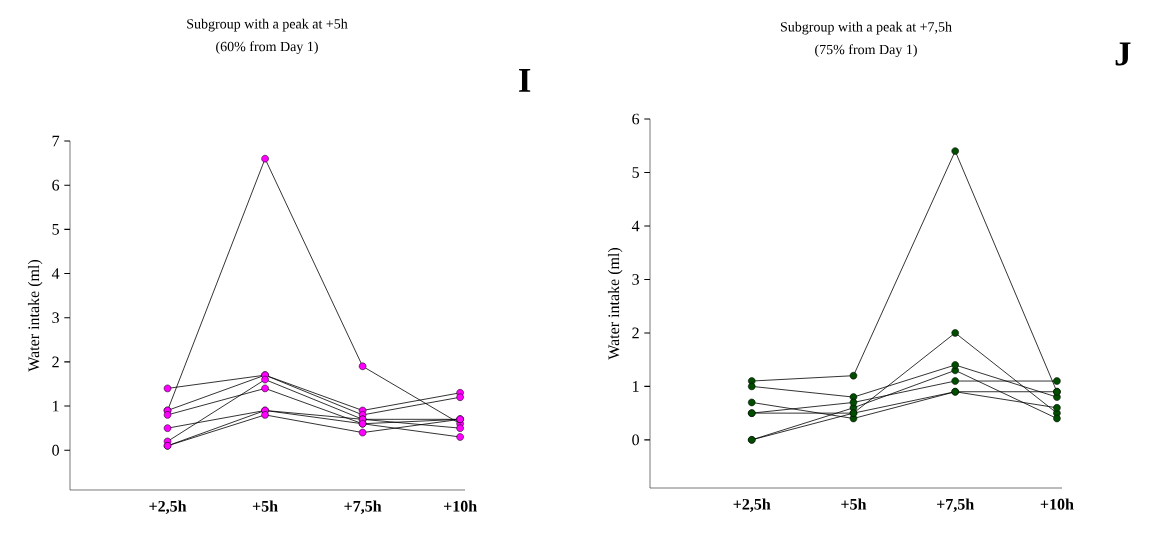 This screenshot has width=1163, height=533. I want to click on y-tick-label: 7, so click(56, 141).